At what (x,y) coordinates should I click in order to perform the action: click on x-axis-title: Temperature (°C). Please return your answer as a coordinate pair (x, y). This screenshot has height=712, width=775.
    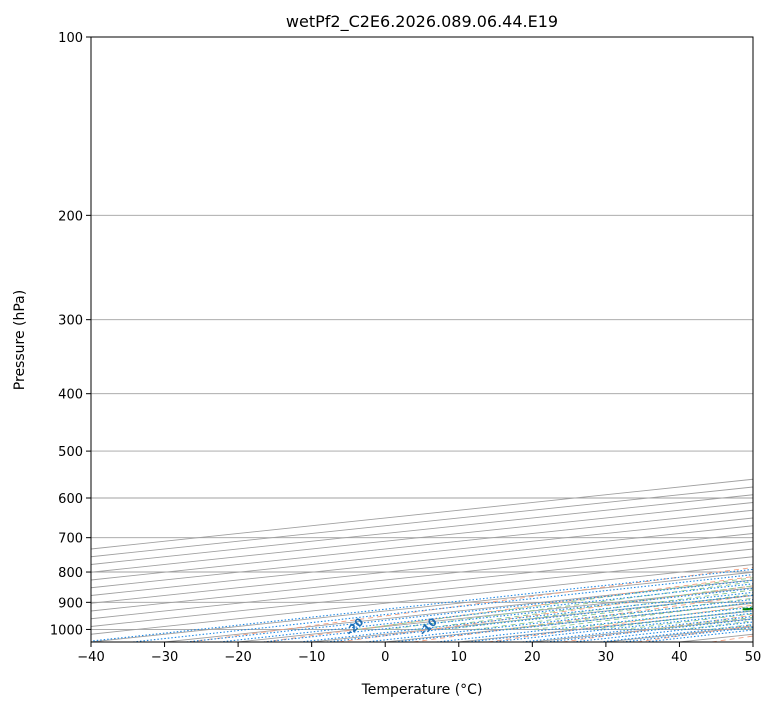
    Looking at the image, I should click on (422, 690).